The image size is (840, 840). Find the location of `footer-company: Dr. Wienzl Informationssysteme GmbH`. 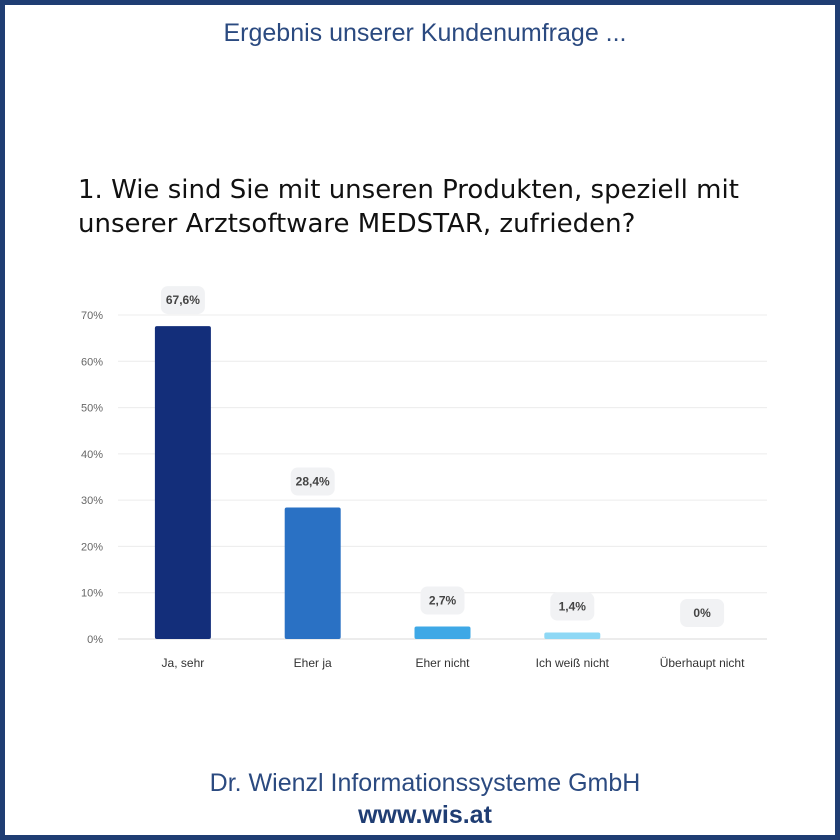

footer-company: Dr. Wienzl Informationssysteme GmbH is located at coordinates (425, 783).